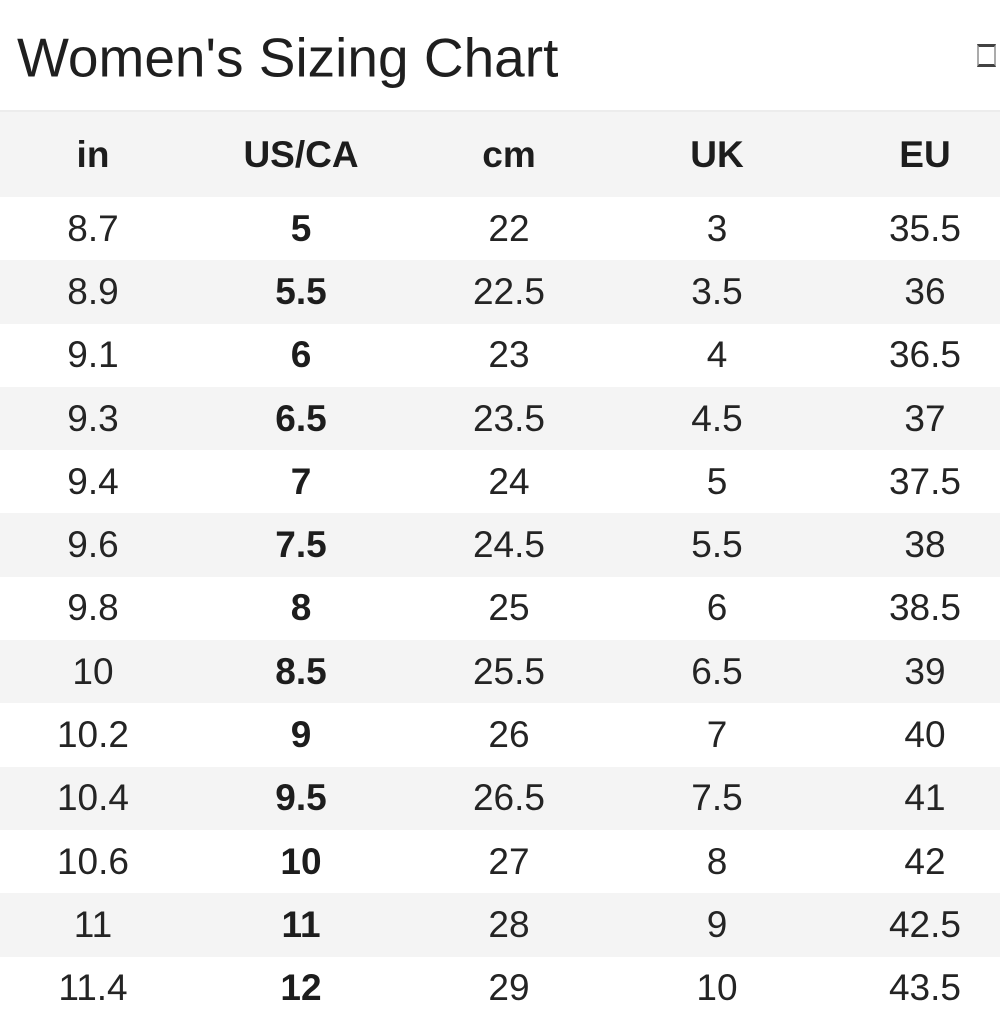  What do you see at coordinates (717, 988) in the screenshot?
I see `cell-uk: 10` at bounding box center [717, 988].